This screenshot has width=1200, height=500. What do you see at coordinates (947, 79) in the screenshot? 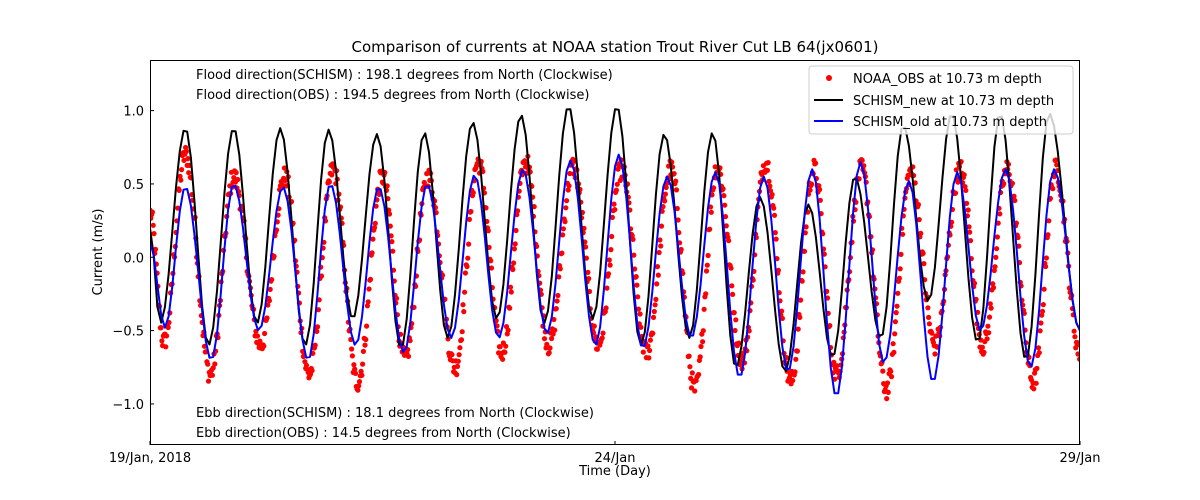
I see `legend-label-obs: NOAA_OBS at 10.73 m depth` at bounding box center [947, 79].